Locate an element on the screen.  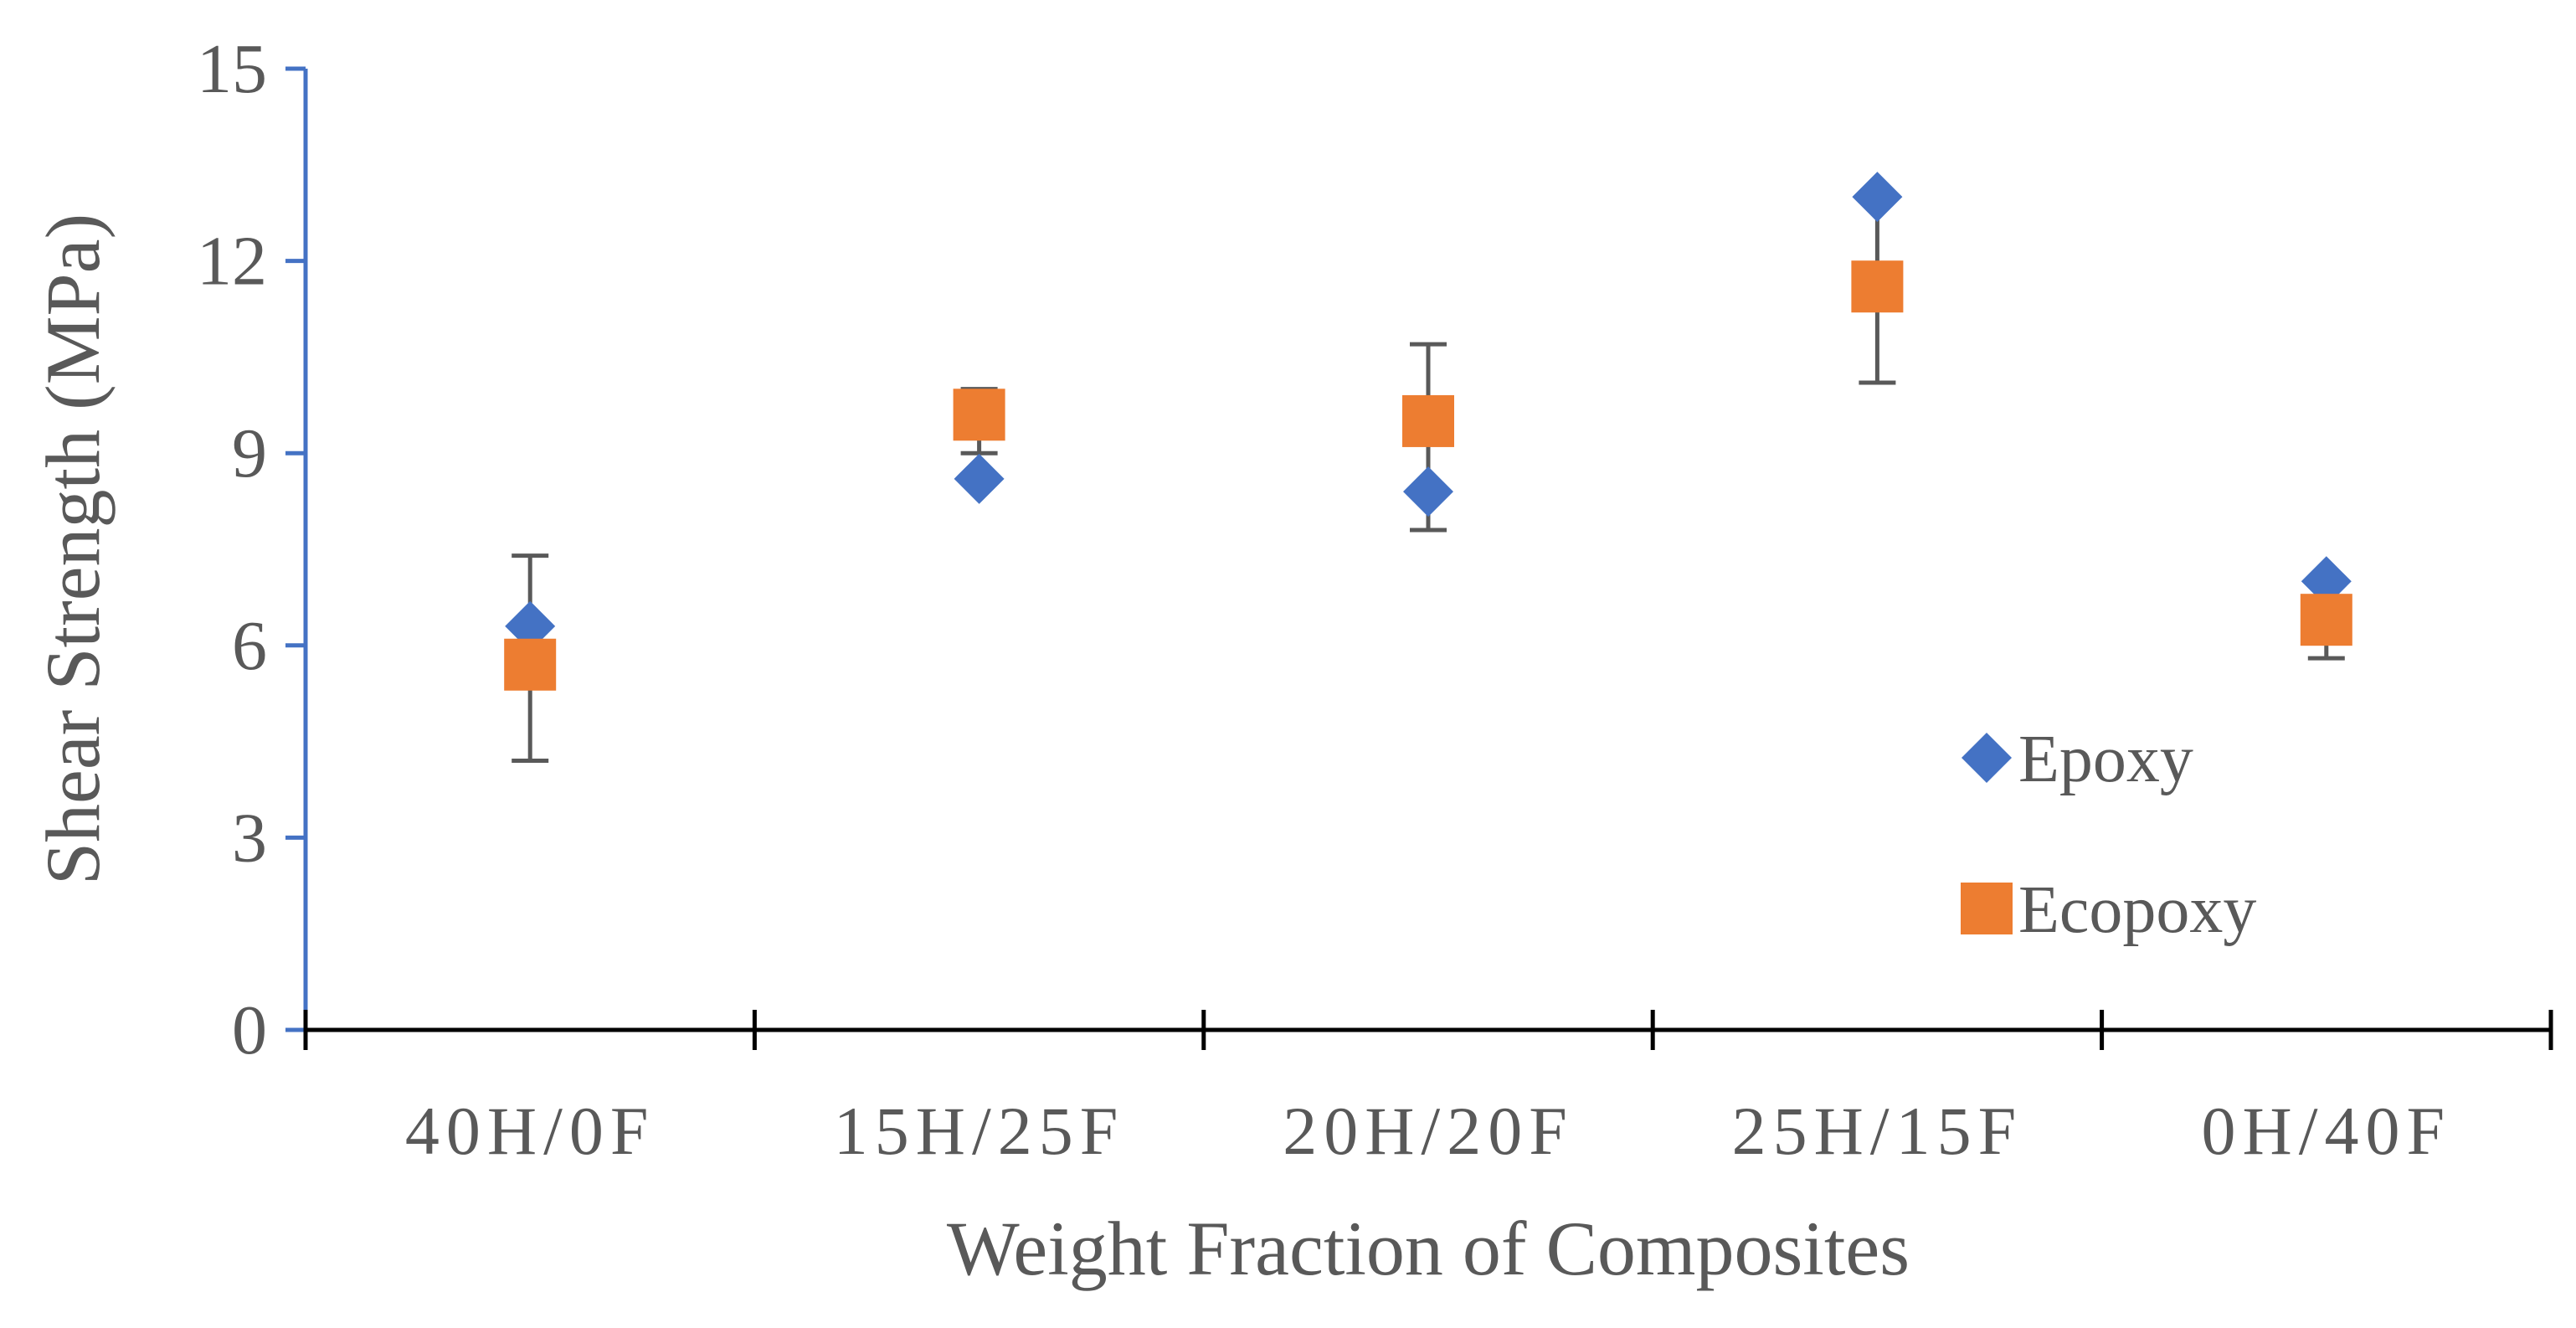
legend: Epoxy Ecopoxy is located at coordinates (2108, 835).